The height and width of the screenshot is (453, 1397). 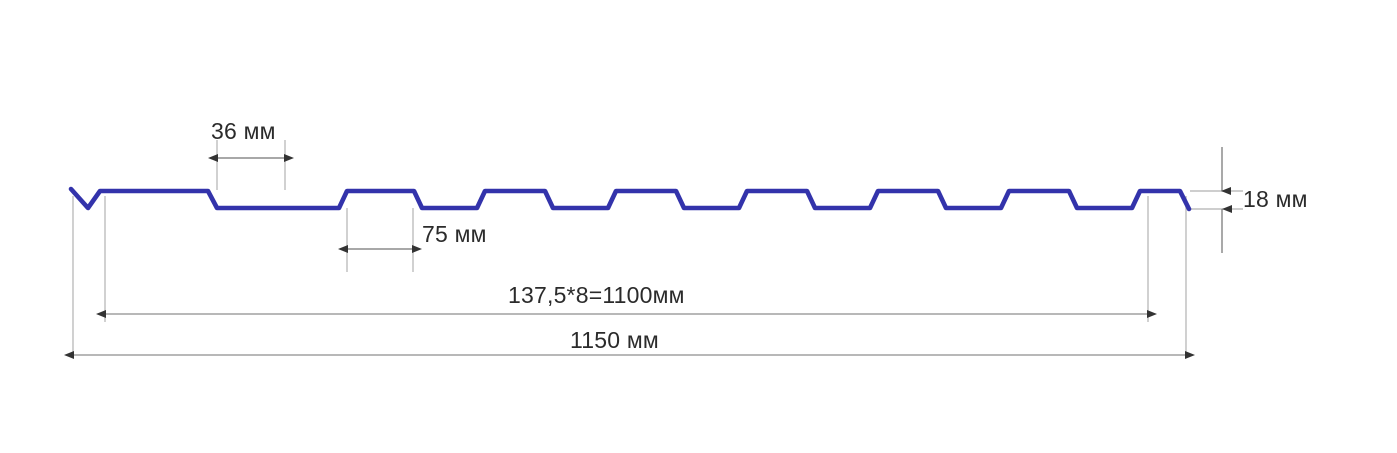 I want to click on dimension-label-profile-height: 18 мм, so click(x=1275, y=199).